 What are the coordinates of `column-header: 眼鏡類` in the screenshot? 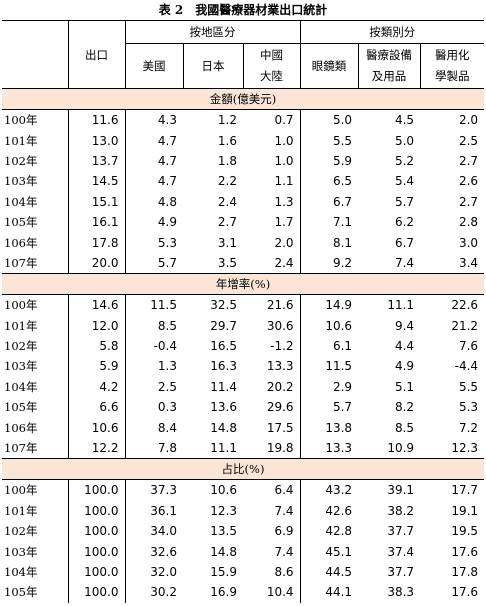 It's located at (329, 66).